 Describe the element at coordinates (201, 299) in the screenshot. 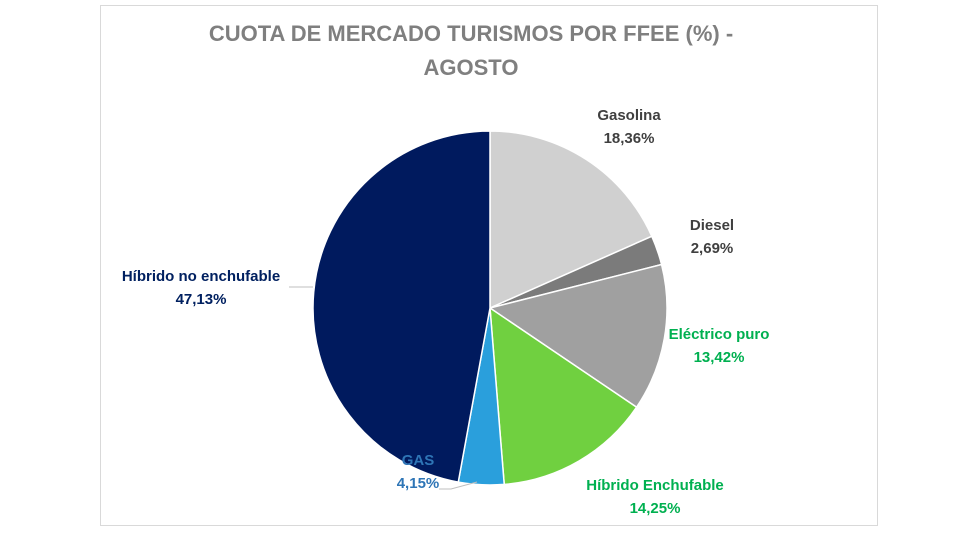

I see `slice-value-hibrido-no-enchufable: 47,13%` at that location.